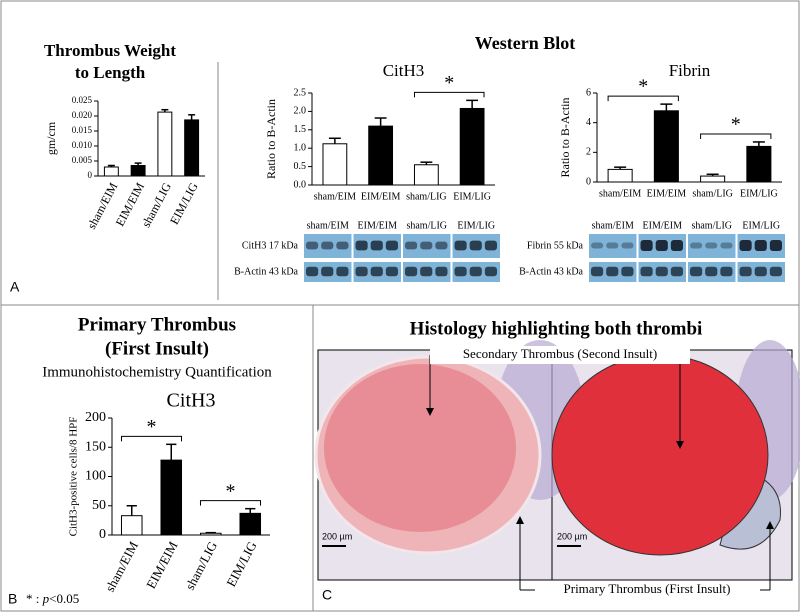 This screenshot has height=612, width=800. I want to click on row-label: Fibrin 55 kDa, so click(555, 245).